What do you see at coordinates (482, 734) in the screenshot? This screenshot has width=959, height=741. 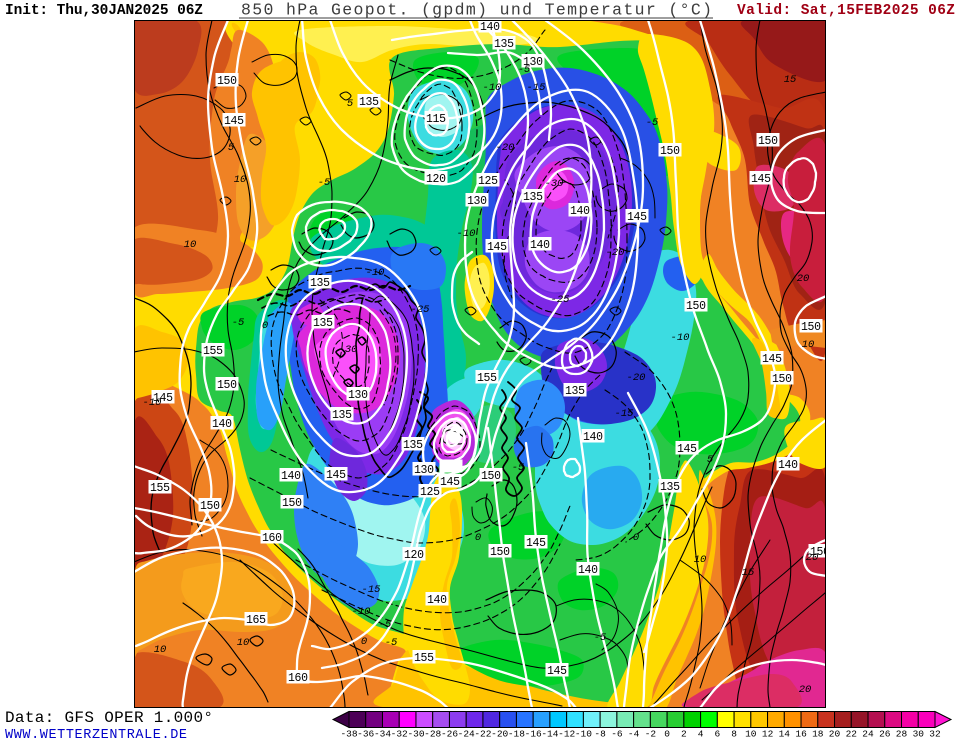 I see `svg-text: -22` at bounding box center [482, 734].